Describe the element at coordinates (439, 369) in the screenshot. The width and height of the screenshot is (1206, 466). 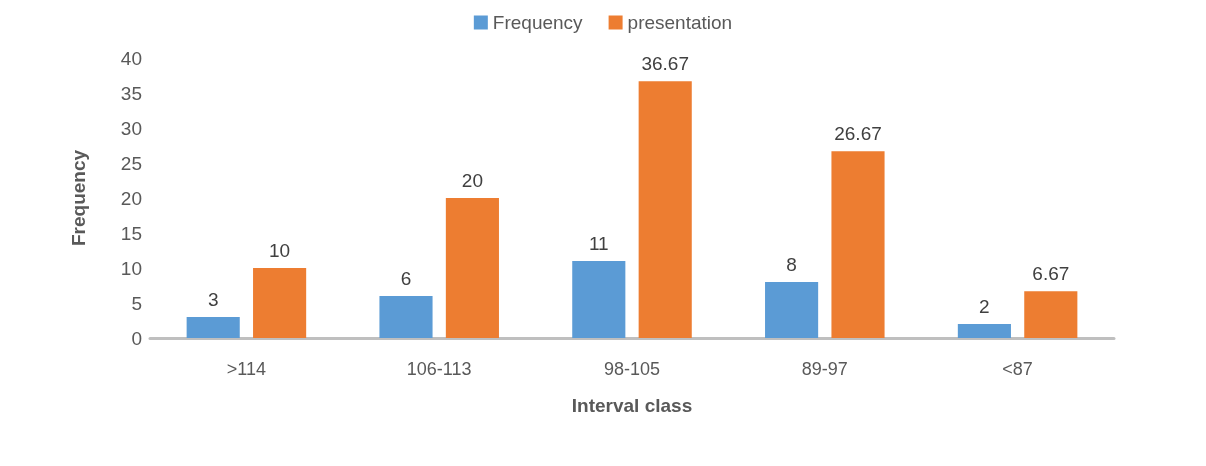
I see `x-tick-label: 106-113` at that location.